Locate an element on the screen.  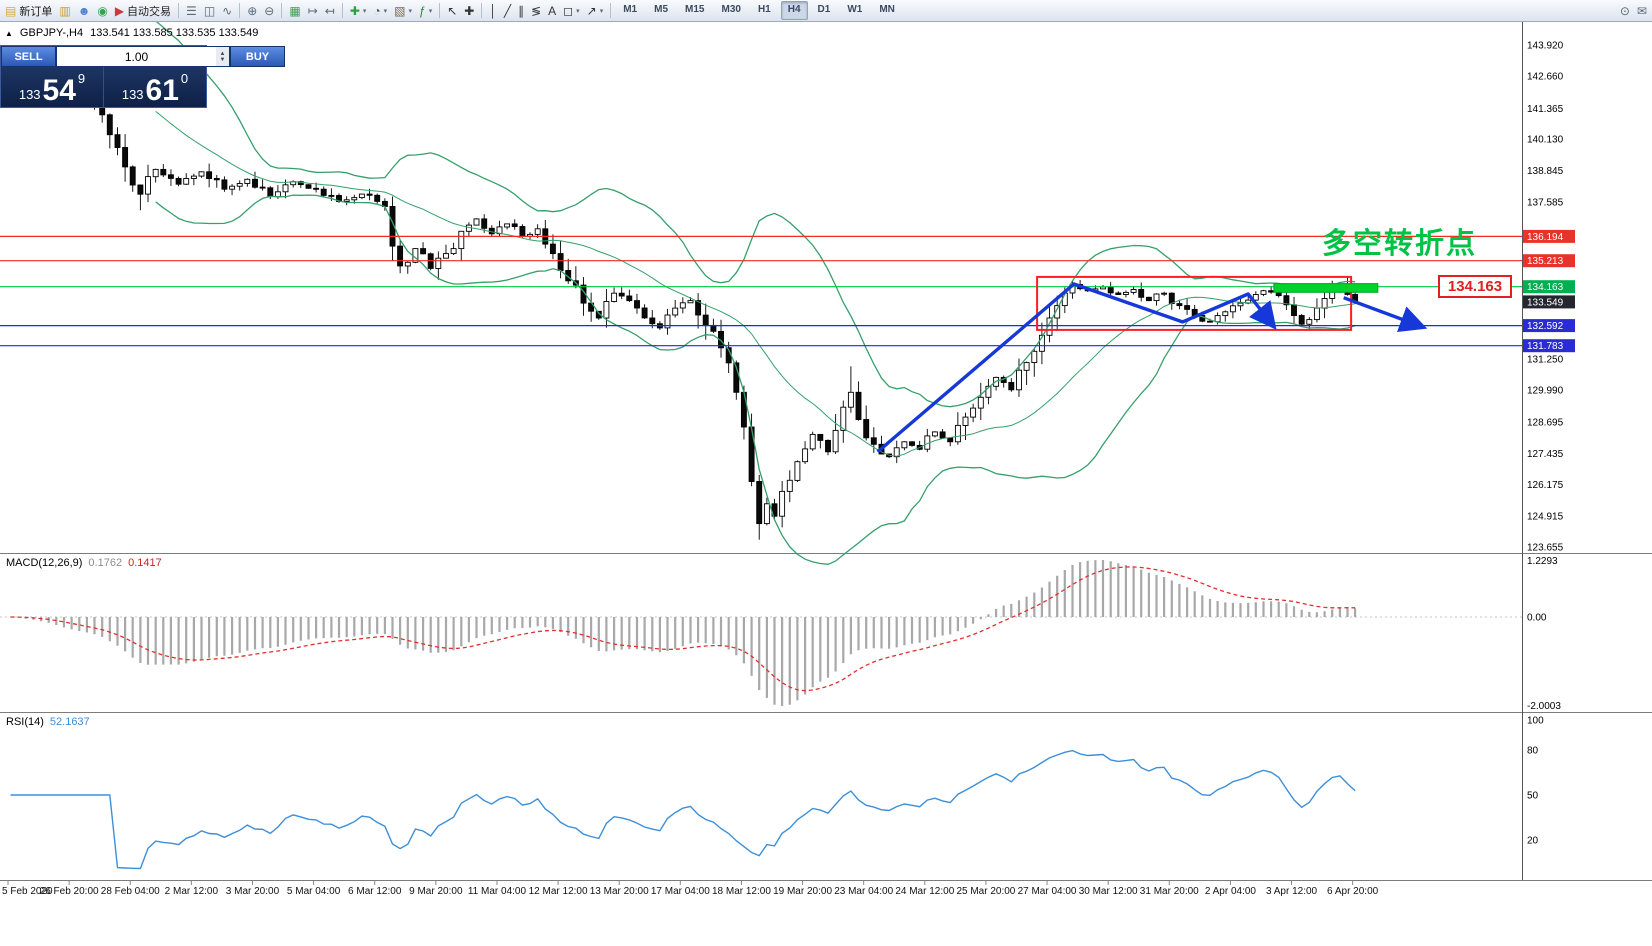
annotations-layer is located at coordinates (1152, 364).